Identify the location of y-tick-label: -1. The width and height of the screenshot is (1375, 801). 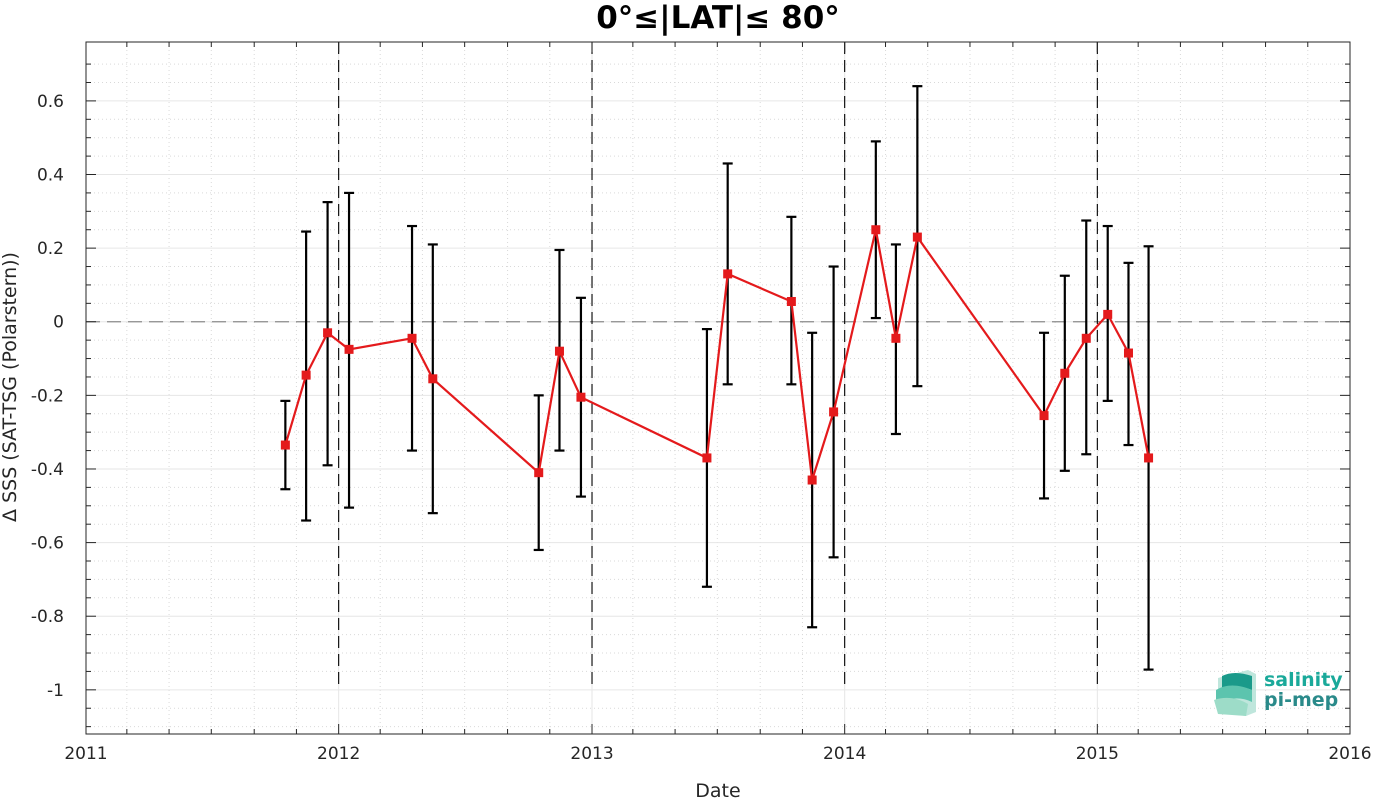
(55, 691).